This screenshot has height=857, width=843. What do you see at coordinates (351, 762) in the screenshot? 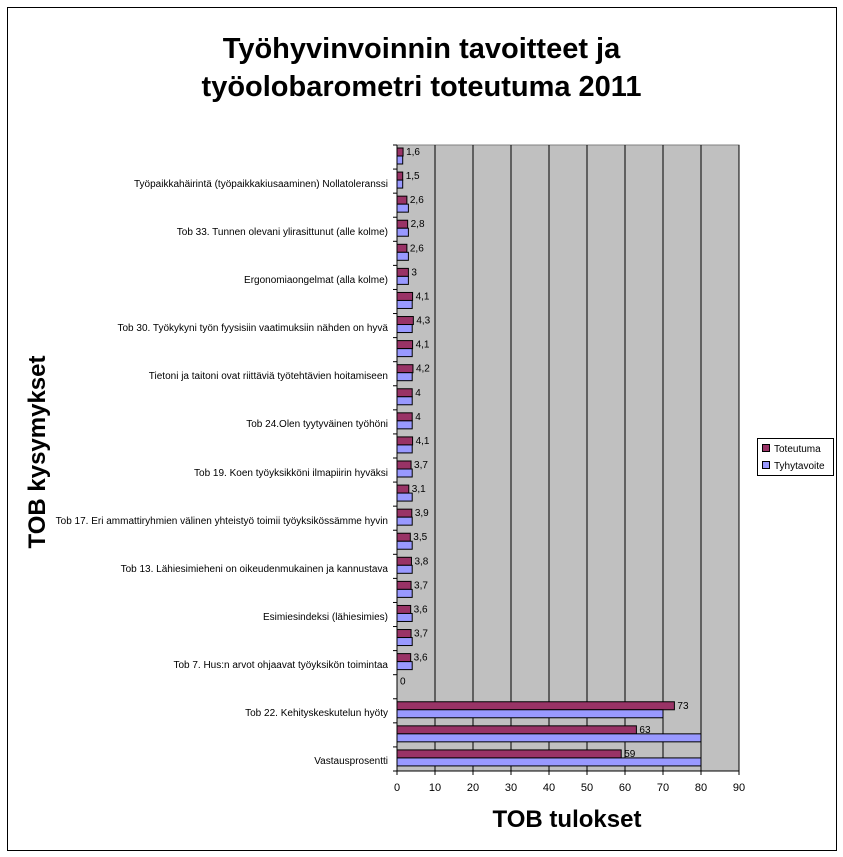
I see `category-label: Vastausprosentti` at bounding box center [351, 762].